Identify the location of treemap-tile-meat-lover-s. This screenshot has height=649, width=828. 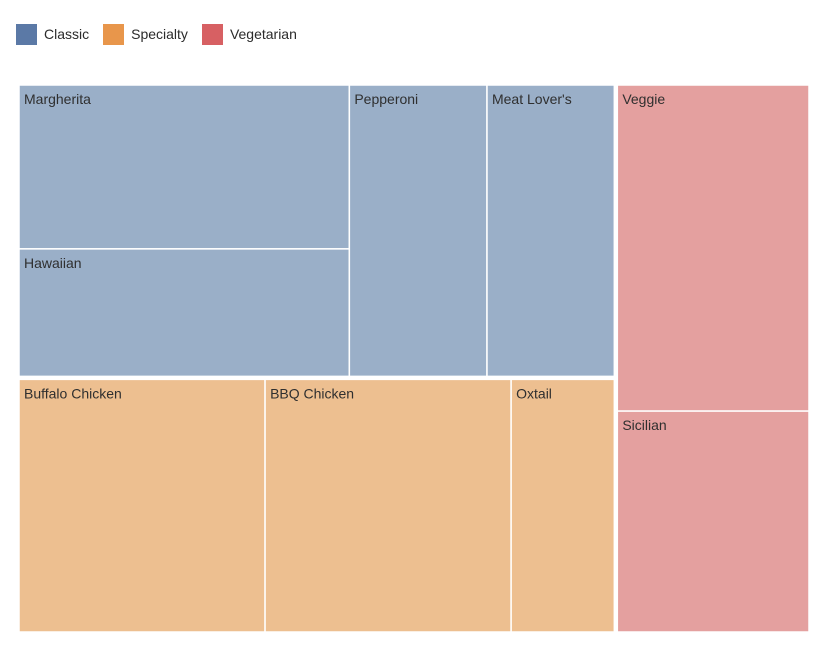
(551, 231).